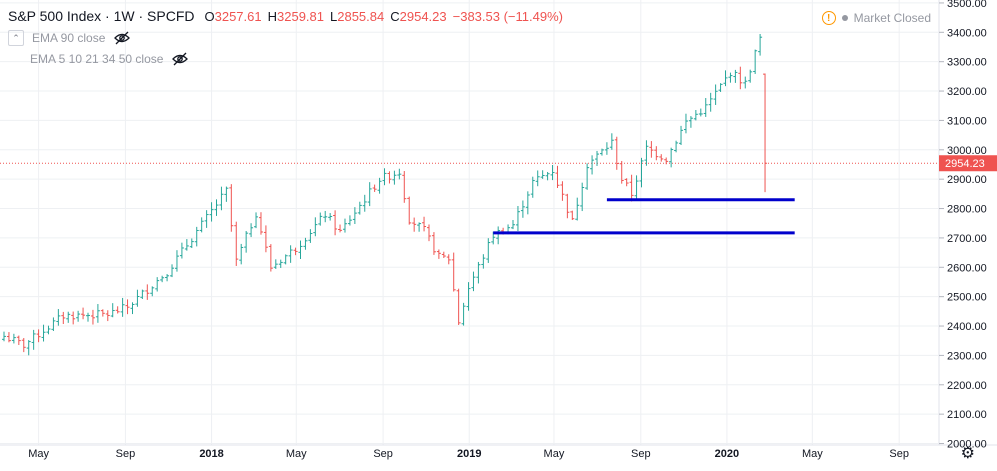  I want to click on low-value: 2855.84, so click(361, 16).